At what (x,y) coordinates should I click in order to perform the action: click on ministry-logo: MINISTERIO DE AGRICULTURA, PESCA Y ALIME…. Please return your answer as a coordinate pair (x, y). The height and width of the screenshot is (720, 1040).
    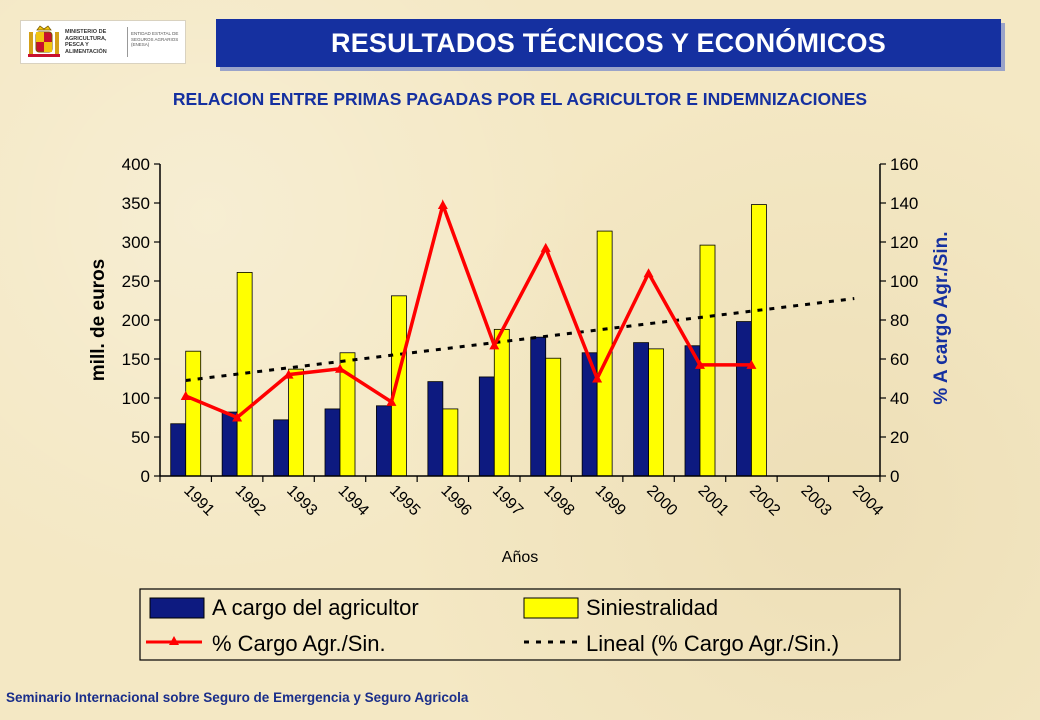
    Looking at the image, I should click on (103, 42).